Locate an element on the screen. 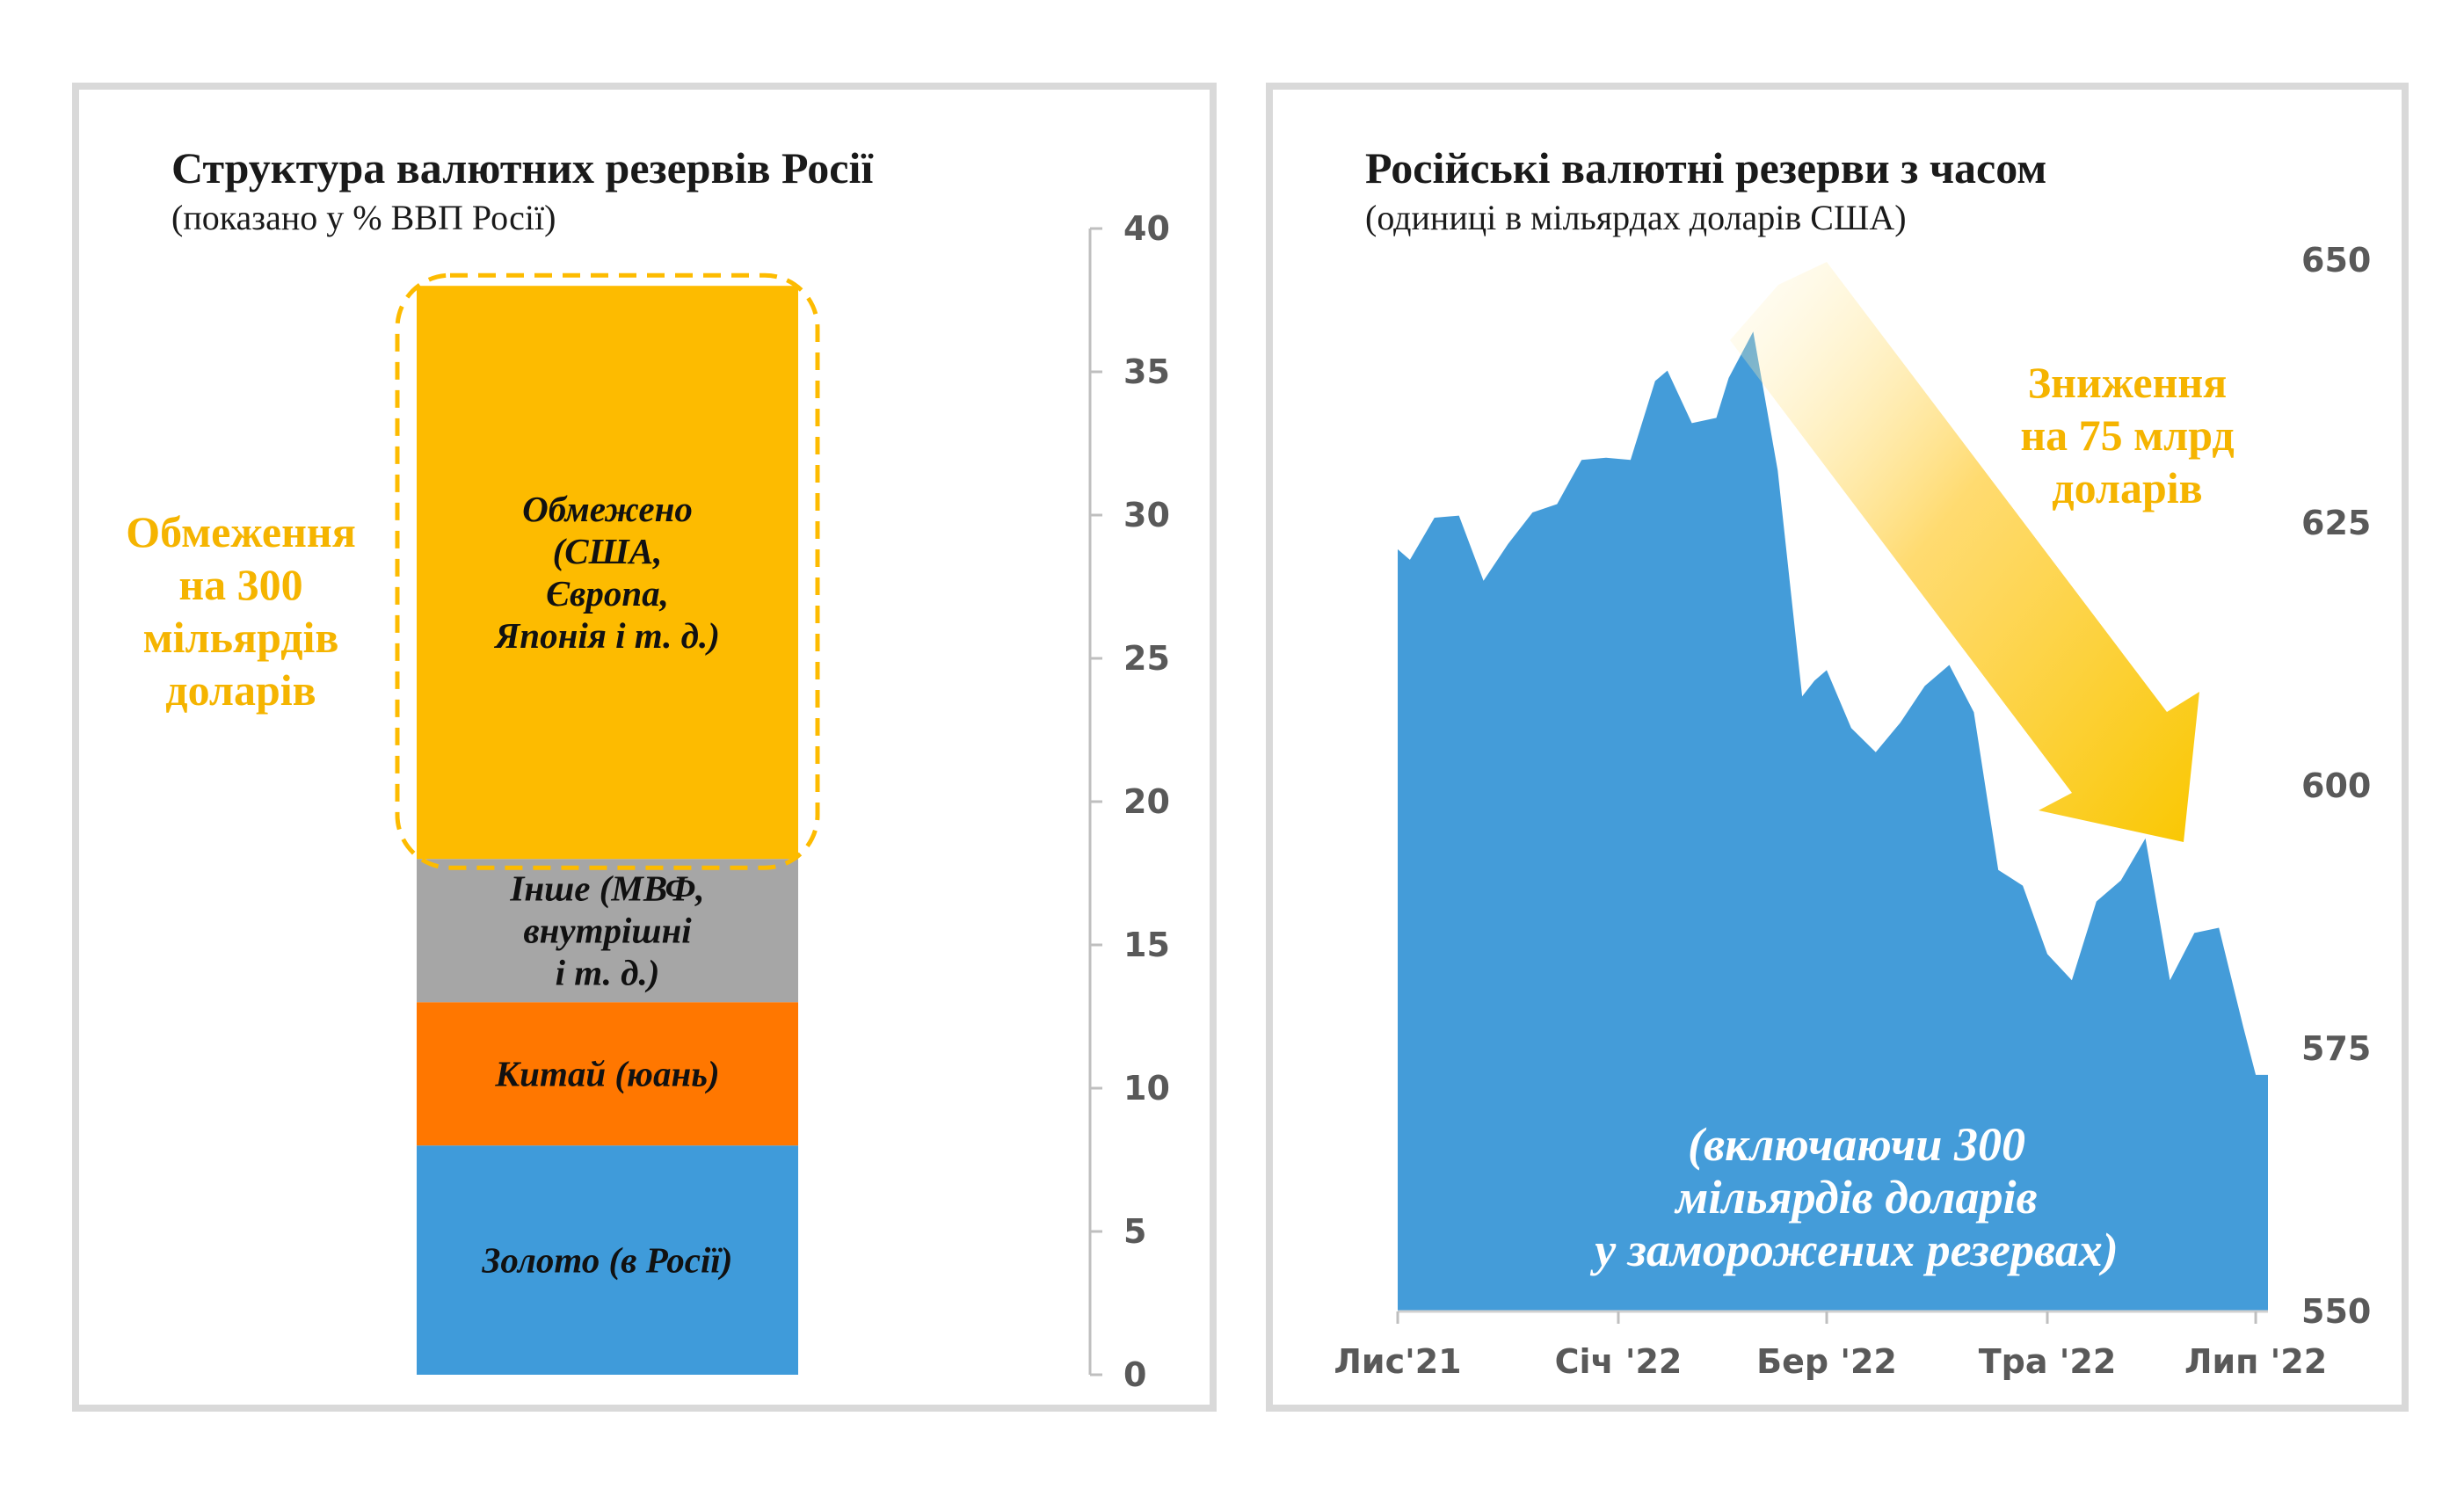 The width and height of the screenshot is (2464, 1489). frozen-reserves-note: у заморожених резервах) is located at coordinates (1853, 1250).